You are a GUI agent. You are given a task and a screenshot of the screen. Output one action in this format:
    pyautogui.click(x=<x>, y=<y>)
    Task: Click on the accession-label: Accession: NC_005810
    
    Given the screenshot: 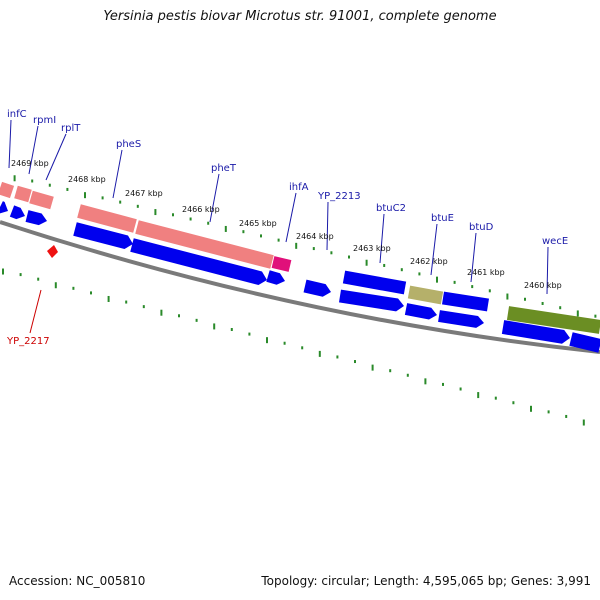 What is the action you would take?
    pyautogui.click(x=77, y=581)
    